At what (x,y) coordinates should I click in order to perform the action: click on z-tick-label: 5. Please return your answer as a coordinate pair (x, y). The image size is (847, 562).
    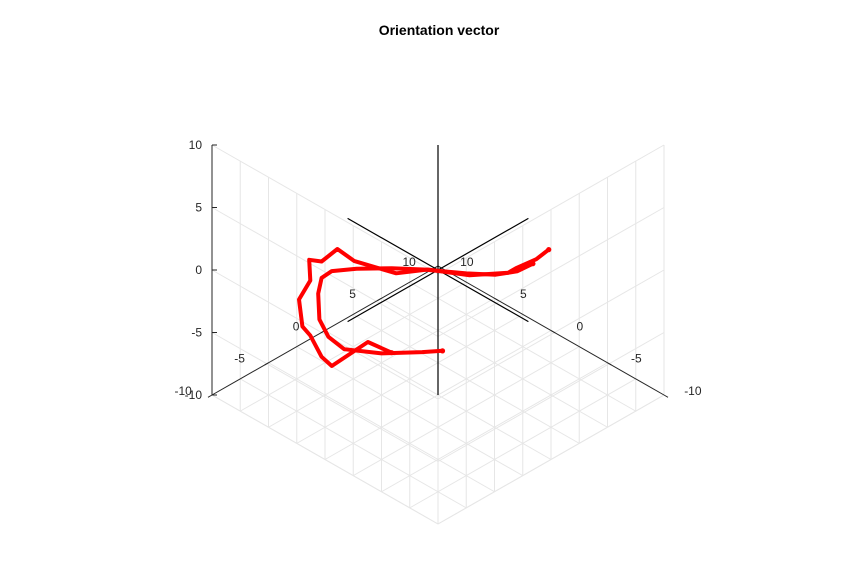
    Looking at the image, I should click on (198, 208).